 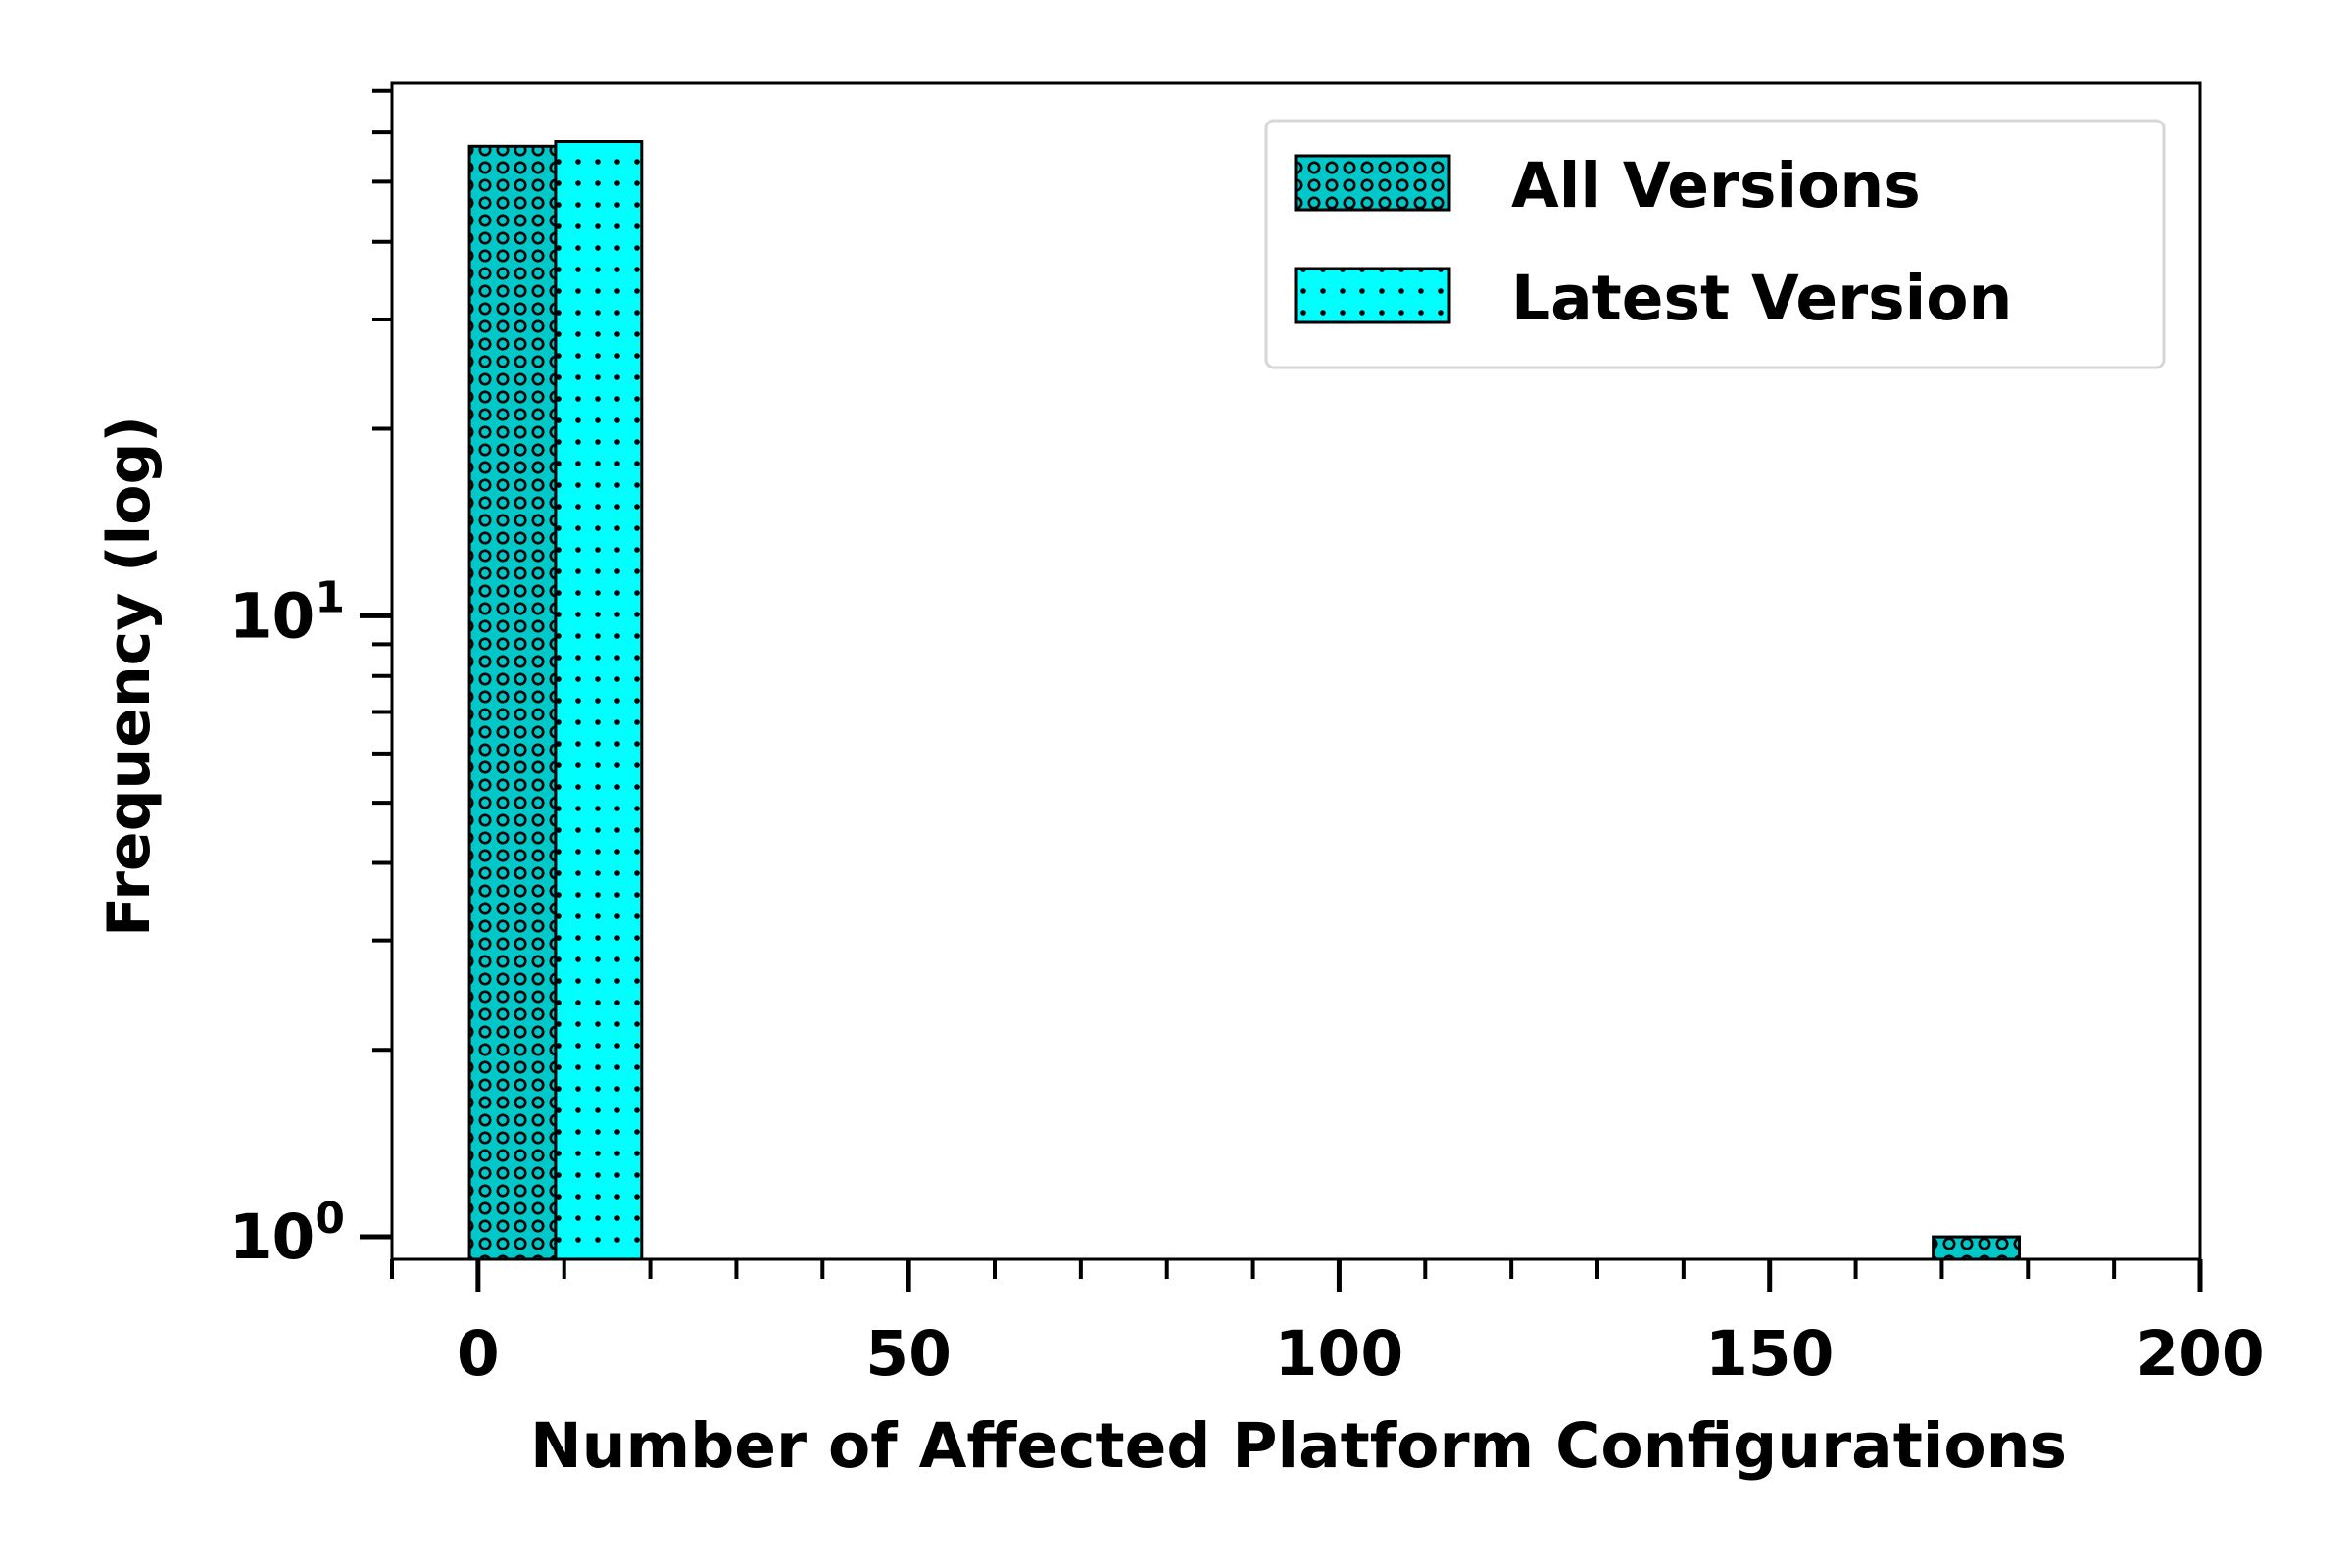 What do you see at coordinates (908, 1354) in the screenshot?
I see `x-tick-label: 50` at bounding box center [908, 1354].